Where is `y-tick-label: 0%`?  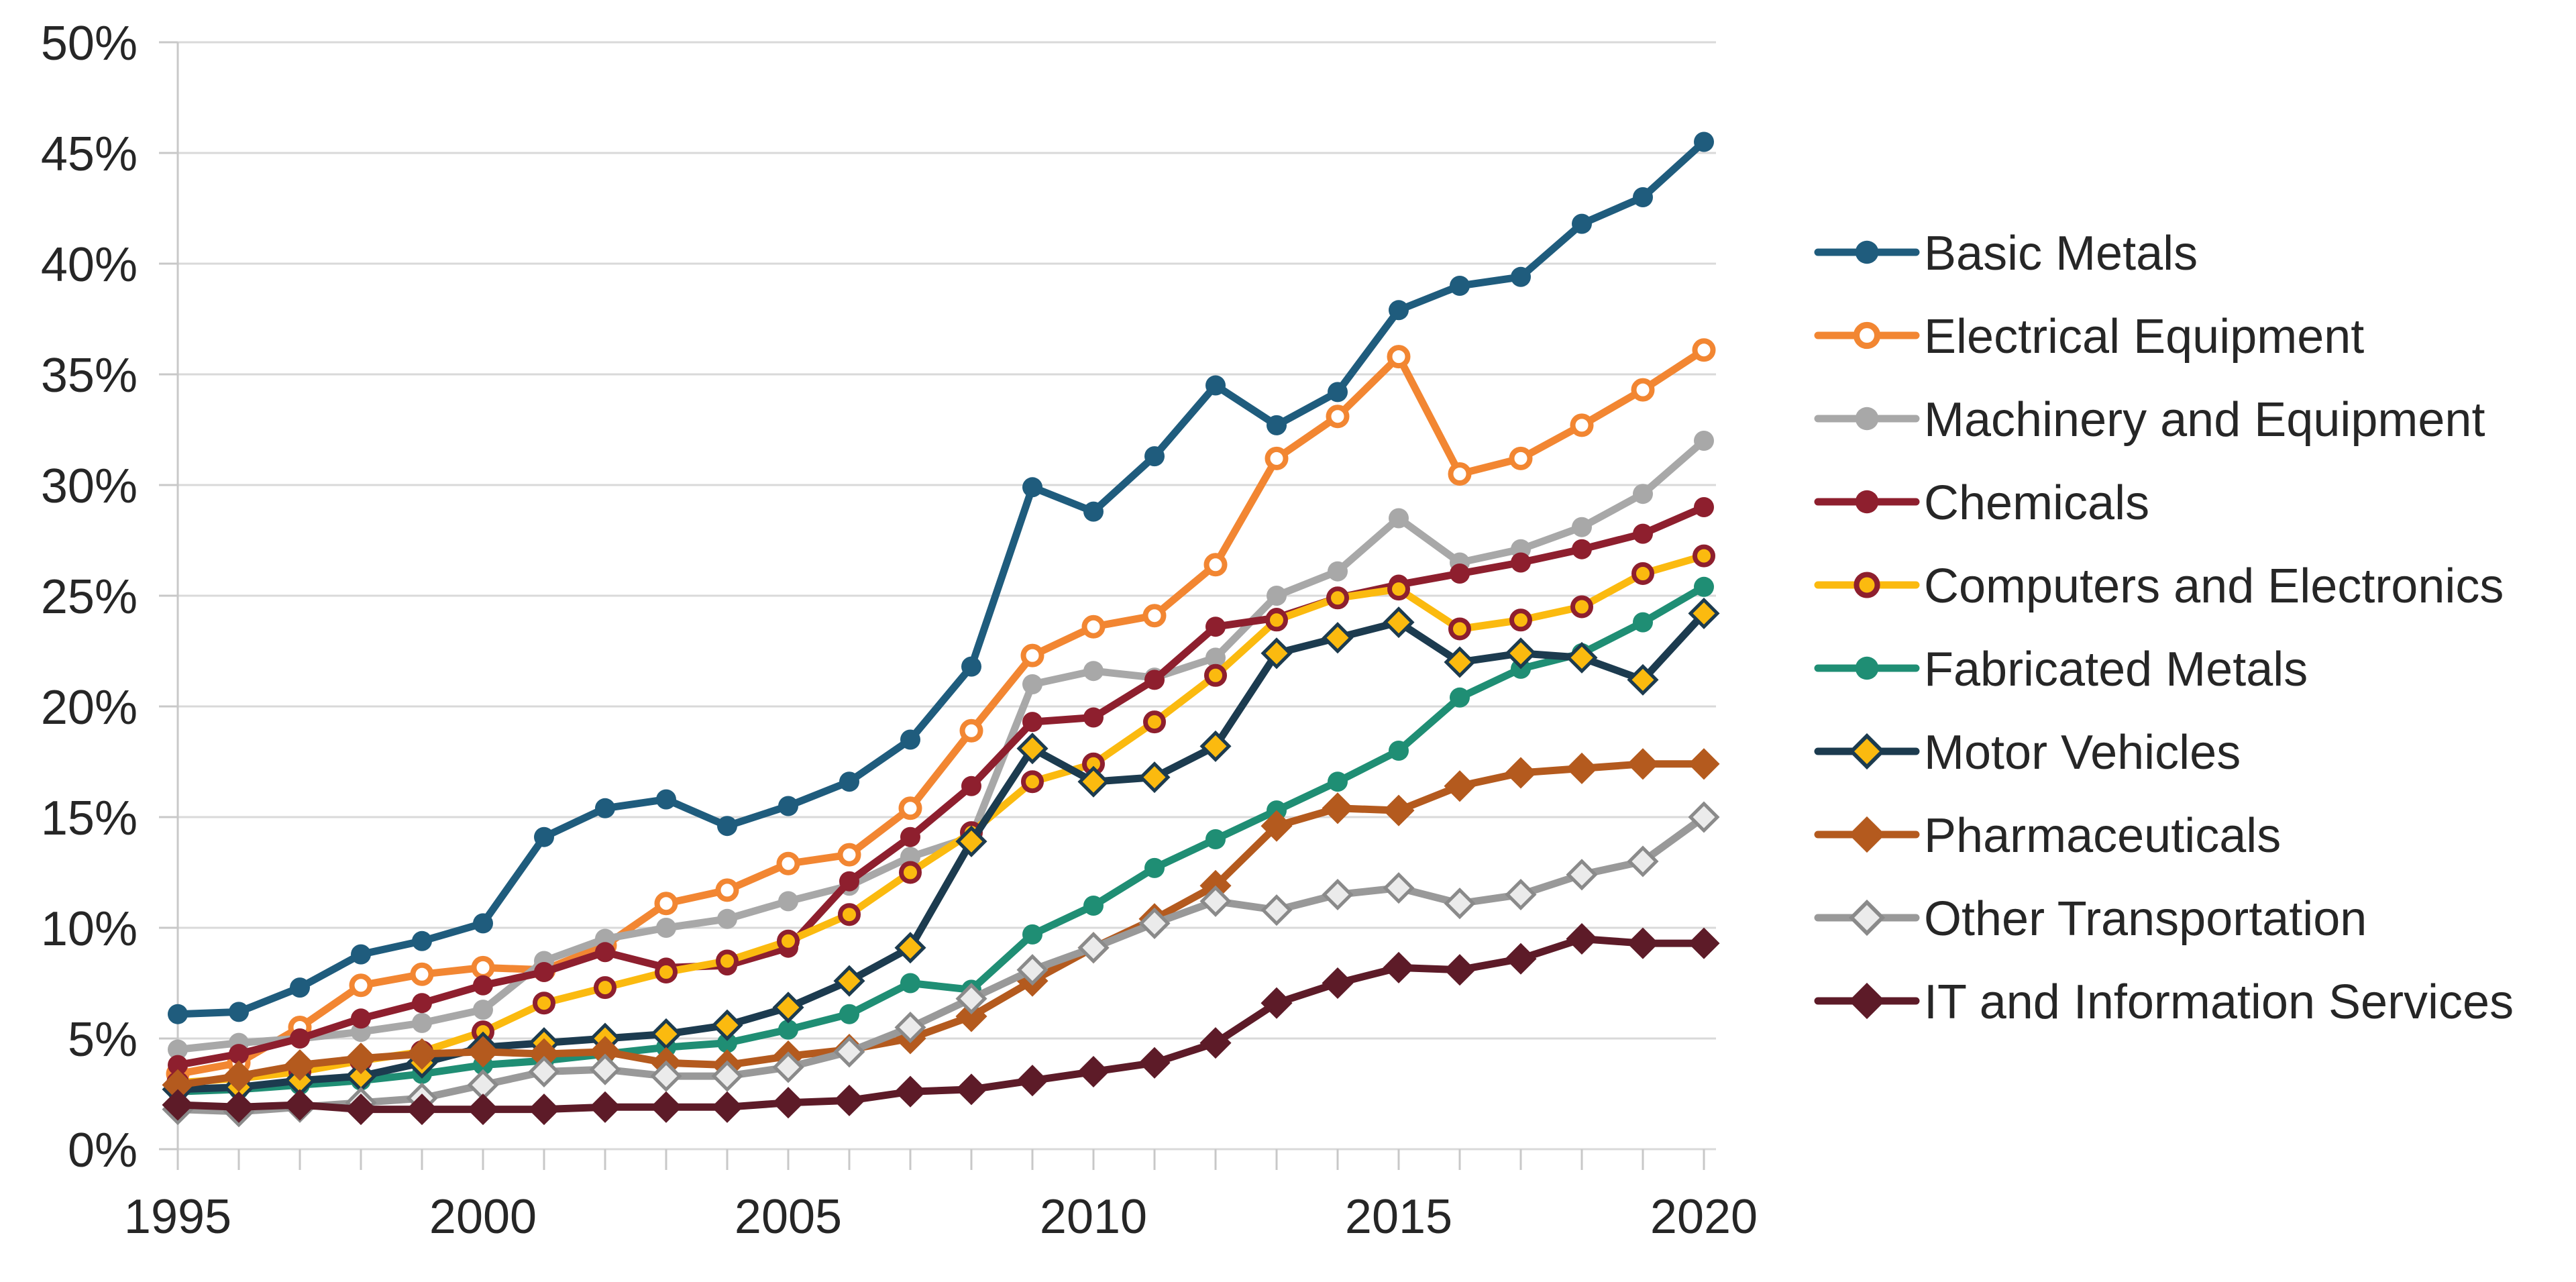
y-tick-label: 0% is located at coordinates (103, 1150).